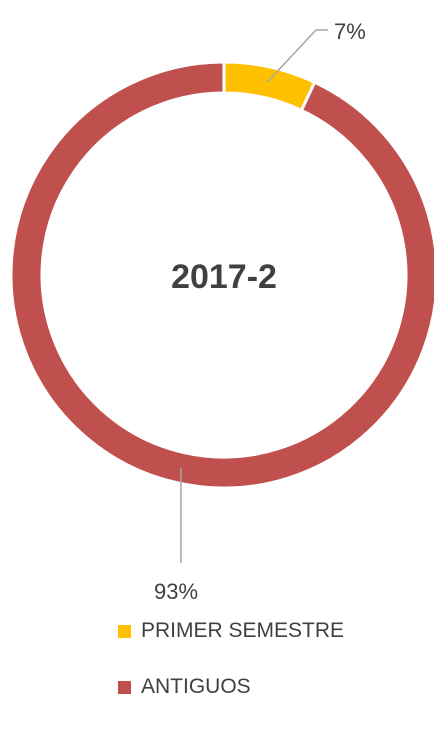 Image resolution: width=434 pixels, height=730 pixels. I want to click on legend-swatch-antiguos, so click(124, 687).